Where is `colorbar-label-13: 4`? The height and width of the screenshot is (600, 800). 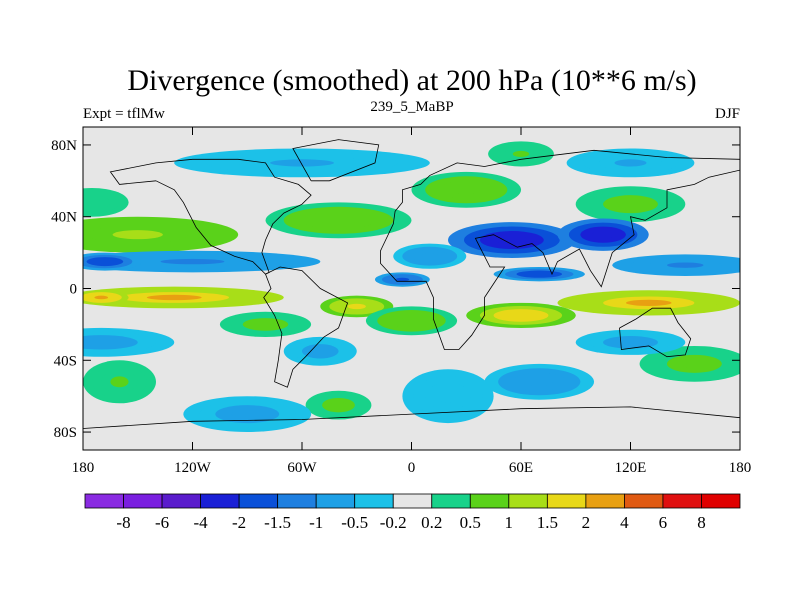
colorbar-label-13: 4 is located at coordinates (624, 522).